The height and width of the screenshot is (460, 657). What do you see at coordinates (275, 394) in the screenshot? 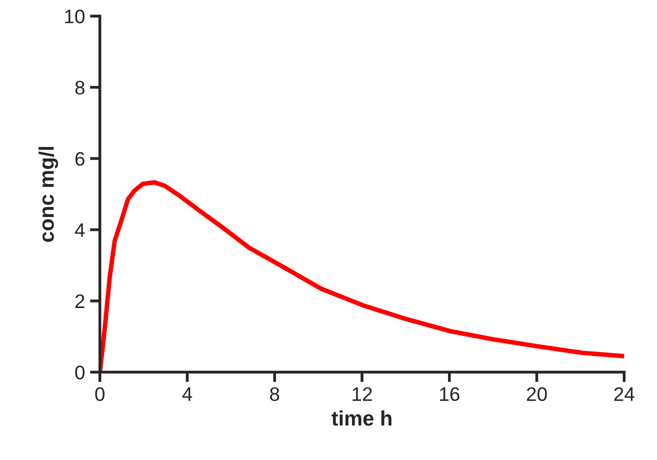
I see `x-tick-label: 8` at bounding box center [275, 394].